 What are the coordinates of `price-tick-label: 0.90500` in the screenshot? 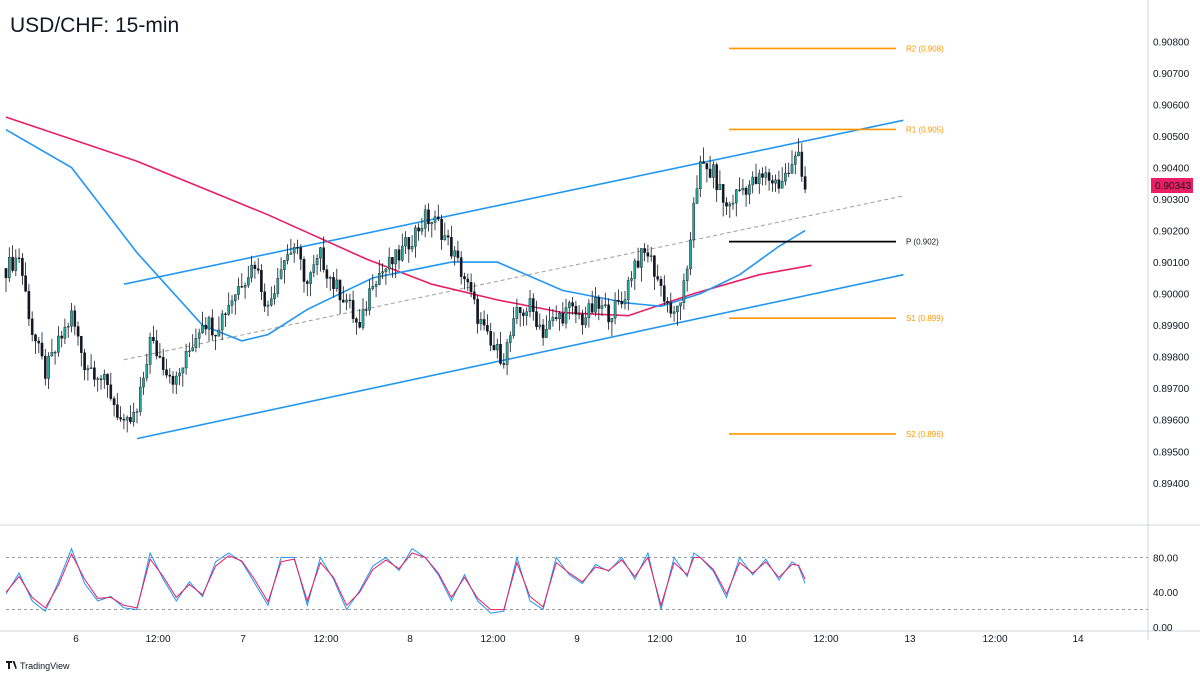 It's located at (1171, 137).